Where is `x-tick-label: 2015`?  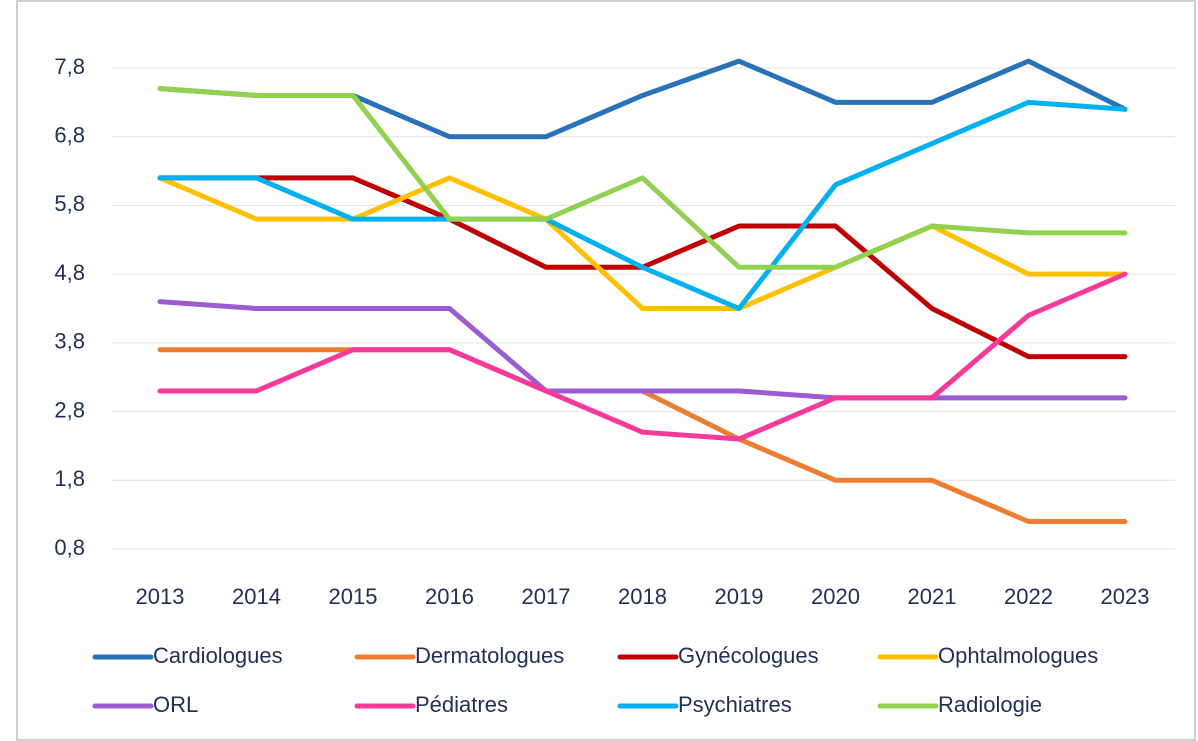
x-tick-label: 2015 is located at coordinates (353, 596).